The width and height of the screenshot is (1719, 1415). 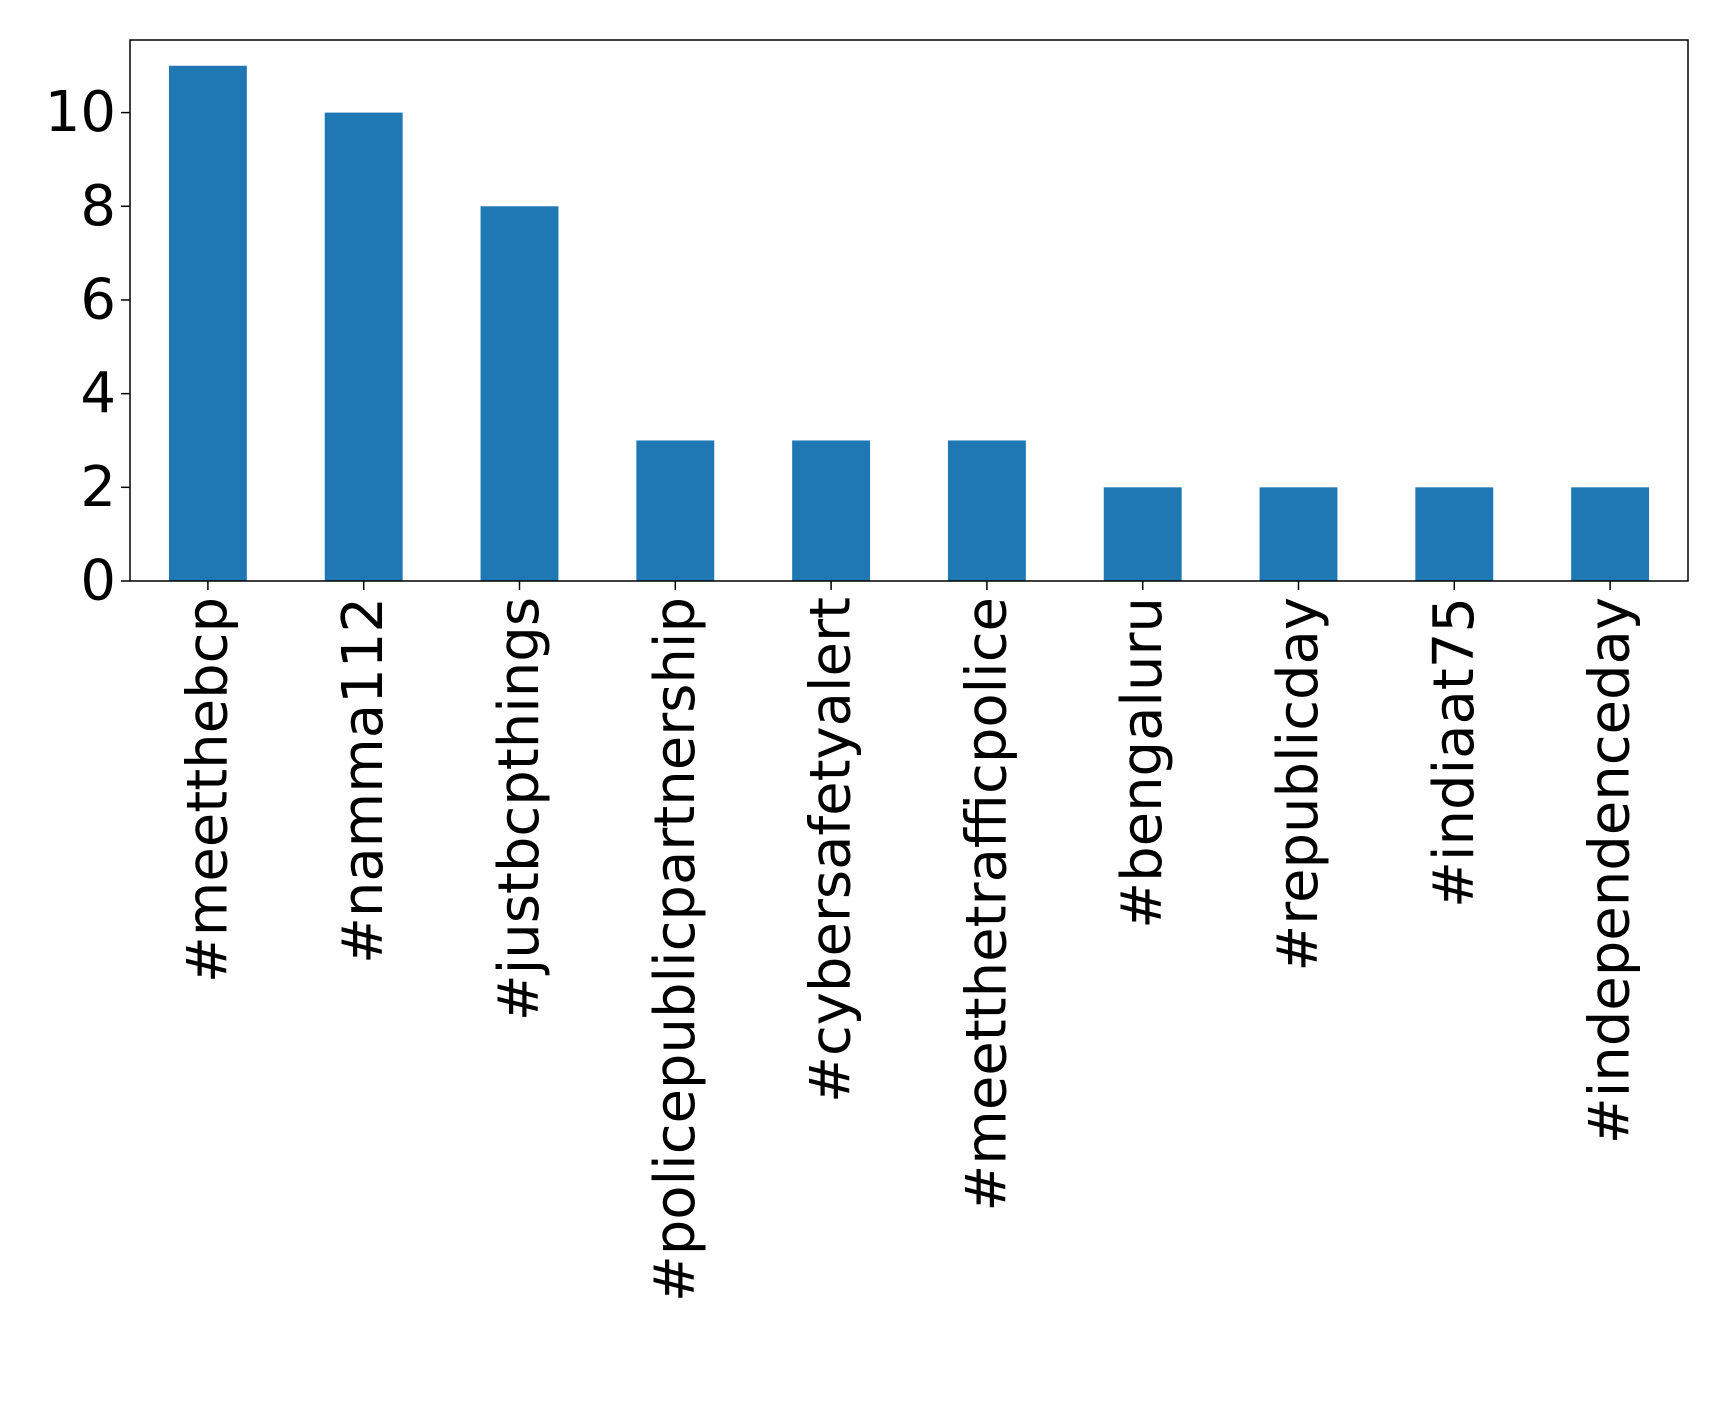 What do you see at coordinates (363, 780) in the screenshot?
I see `x-tick-label: #namma112` at bounding box center [363, 780].